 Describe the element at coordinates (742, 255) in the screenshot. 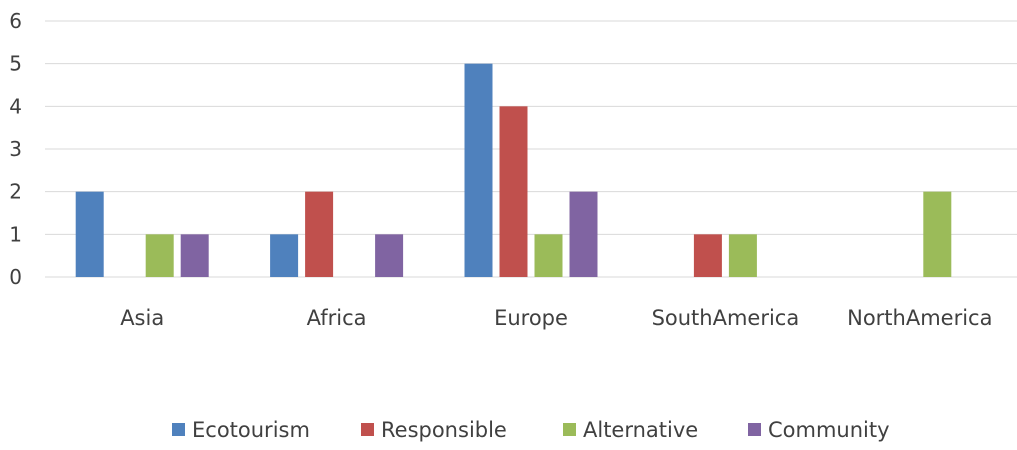

I see `bar-alternative-southamerica` at that location.